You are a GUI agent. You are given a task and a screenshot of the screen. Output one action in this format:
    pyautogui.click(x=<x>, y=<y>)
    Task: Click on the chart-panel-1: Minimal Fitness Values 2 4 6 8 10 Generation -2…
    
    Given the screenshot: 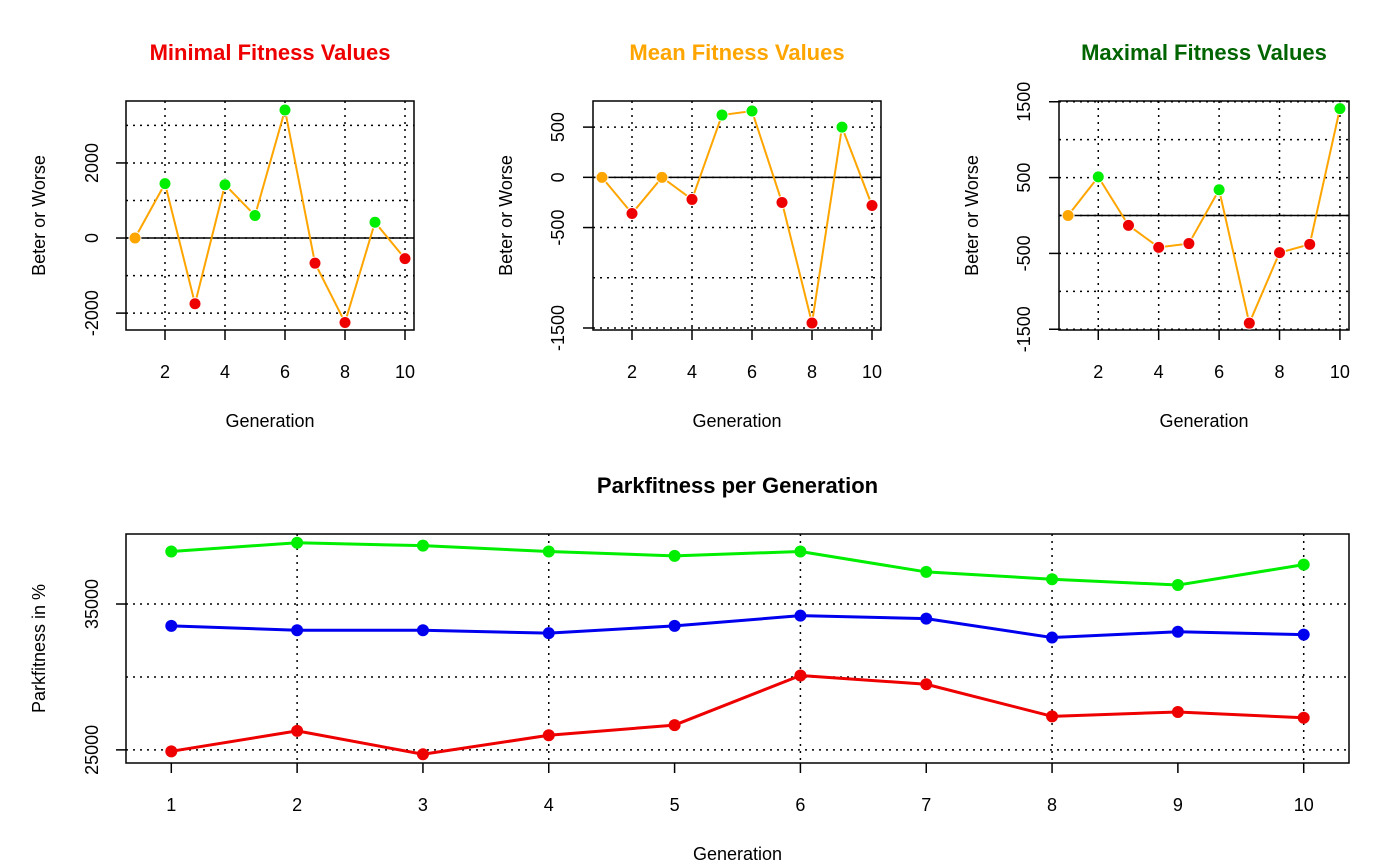 What is the action you would take?
    pyautogui.click(x=222, y=235)
    